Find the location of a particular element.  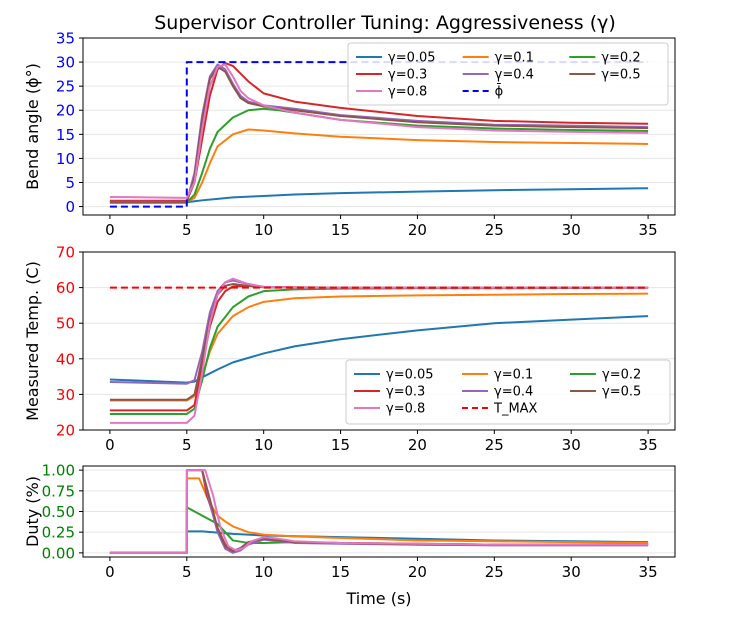

legend-1-label: γ=0.3 is located at coordinates (405, 392).